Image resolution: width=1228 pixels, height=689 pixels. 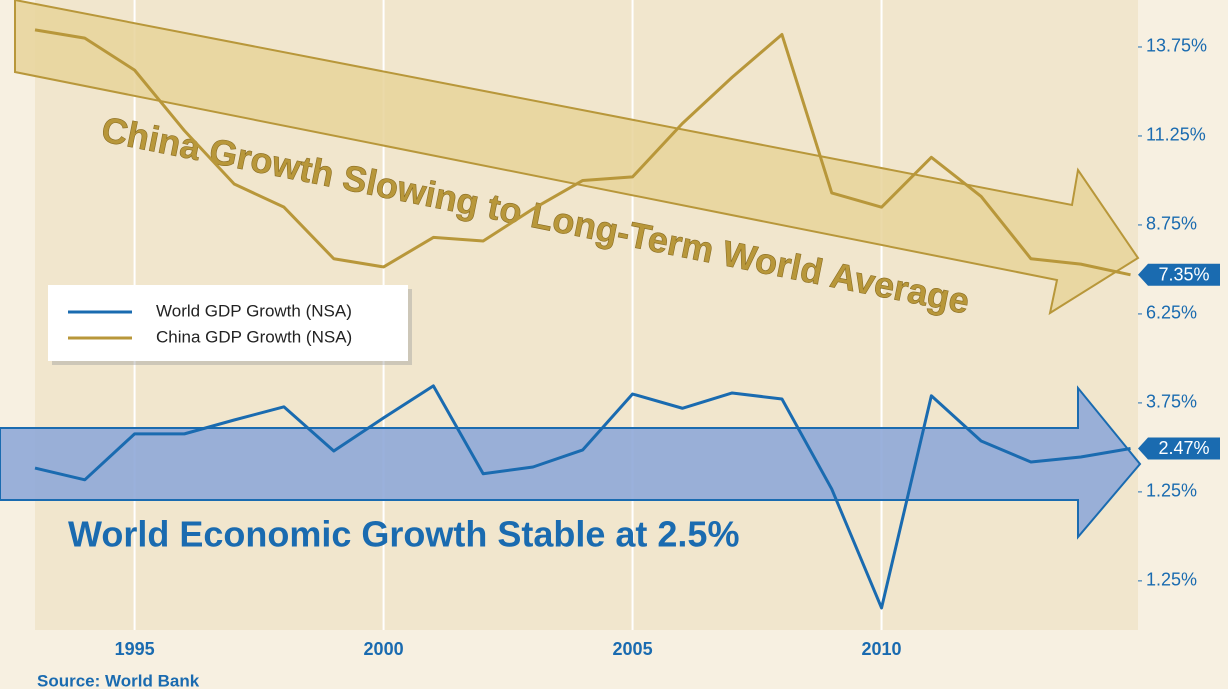 I want to click on y-tick-label: 8.75%, so click(x=1171, y=224).